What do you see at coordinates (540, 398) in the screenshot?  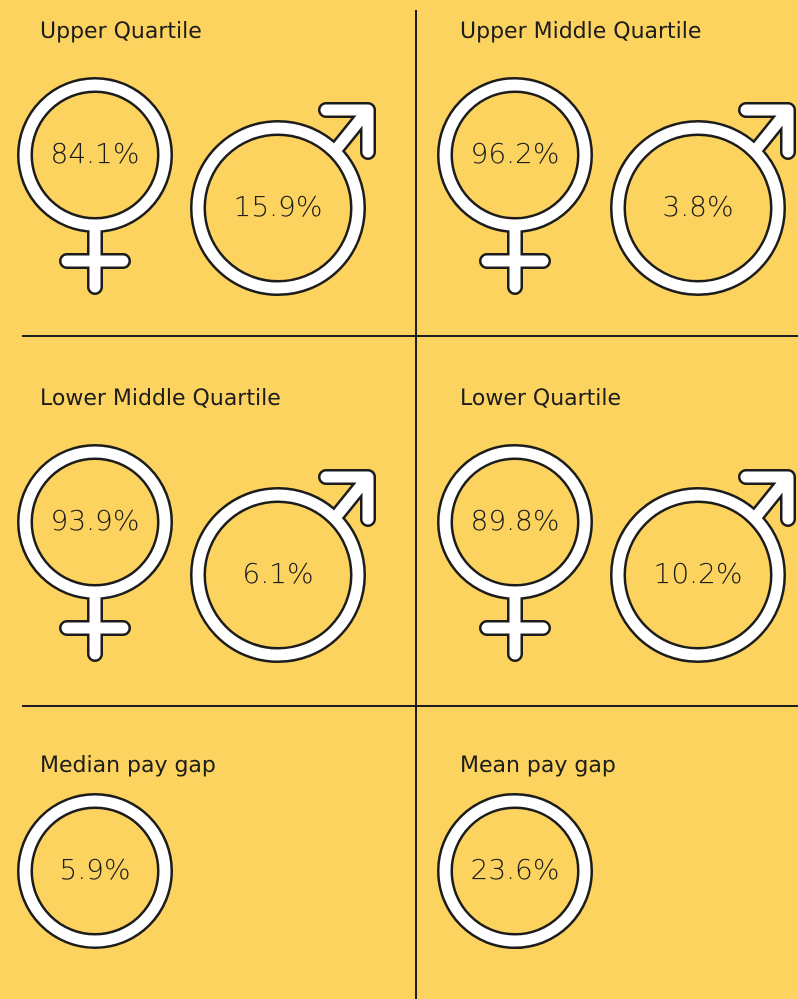 I see `panel-title: Lower Quartile` at bounding box center [540, 398].